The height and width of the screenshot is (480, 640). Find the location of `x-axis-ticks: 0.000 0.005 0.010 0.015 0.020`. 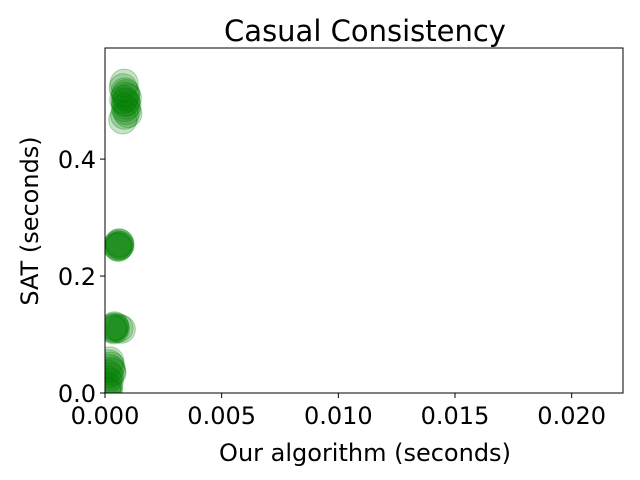

x-axis-ticks: 0.000 0.005 0.010 0.015 0.020 is located at coordinates (338, 411).